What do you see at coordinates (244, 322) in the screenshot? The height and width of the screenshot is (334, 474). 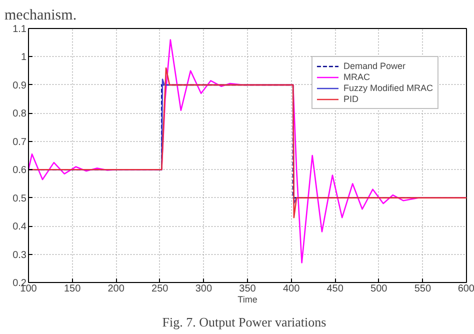 I see `caption: Fig. 7. Output Power variations` at bounding box center [244, 322].